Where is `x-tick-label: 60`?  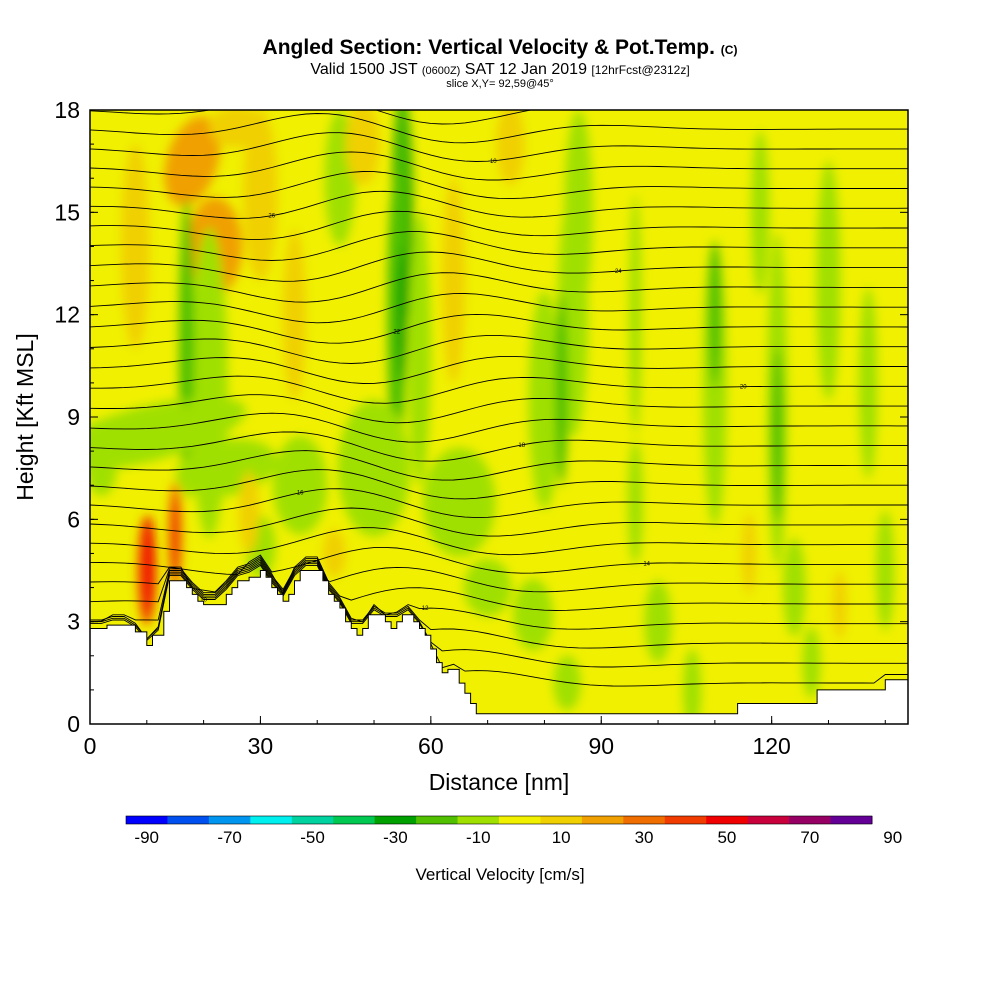
x-tick-label: 60 is located at coordinates (431, 746).